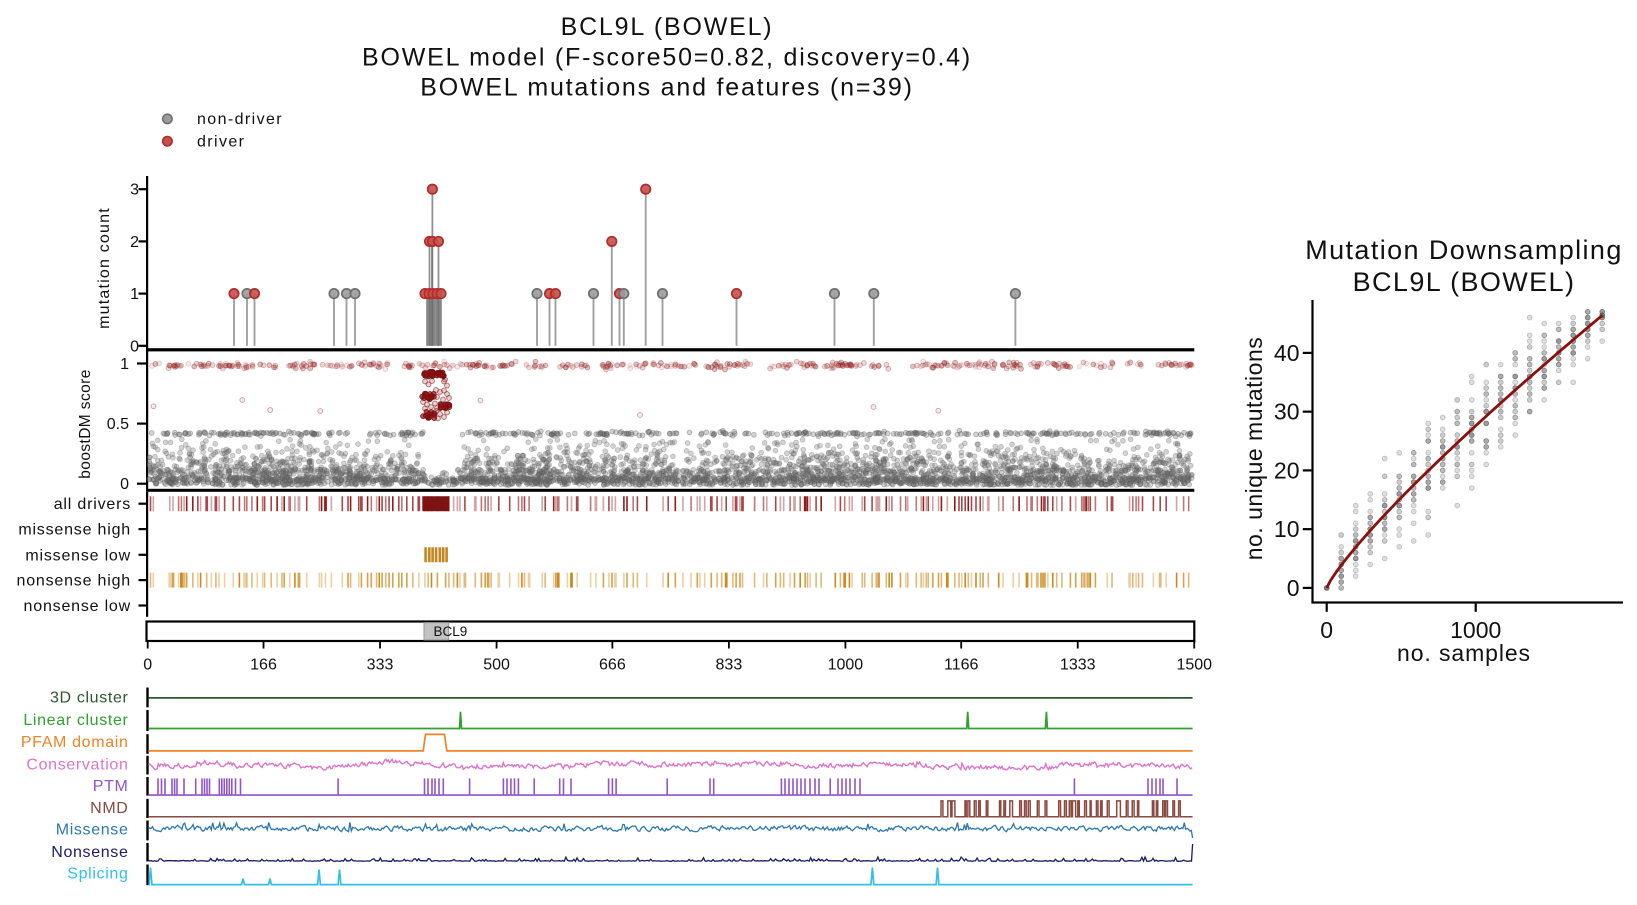 This screenshot has width=1637, height=905. Describe the element at coordinates (89, 697) in the screenshot. I see `svg-text: 3D cluster` at that location.